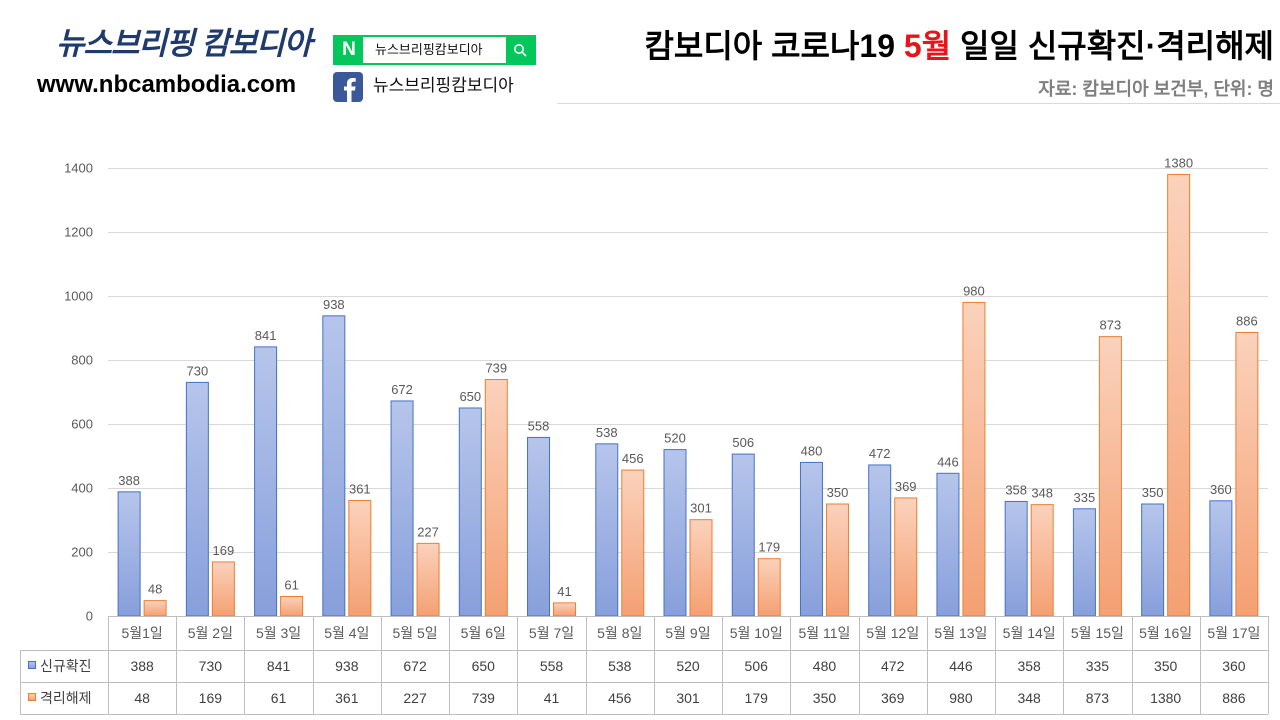  Describe the element at coordinates (892, 633) in the screenshot. I see `x-category-label: 5월 12일` at that location.